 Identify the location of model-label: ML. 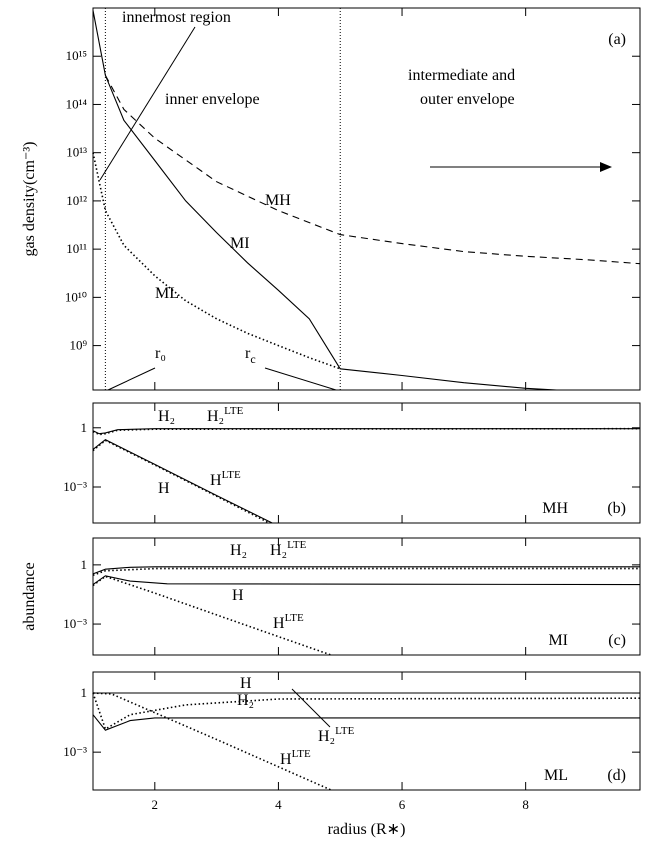
(556, 775).